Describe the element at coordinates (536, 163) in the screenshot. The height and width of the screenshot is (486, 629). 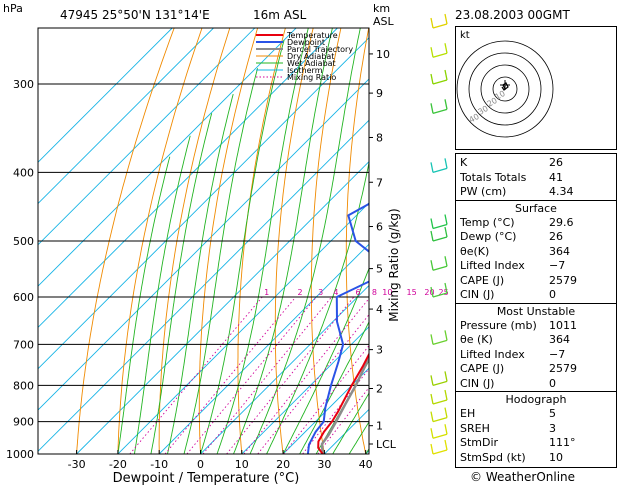
I see `index-row-k: K 26` at that location.